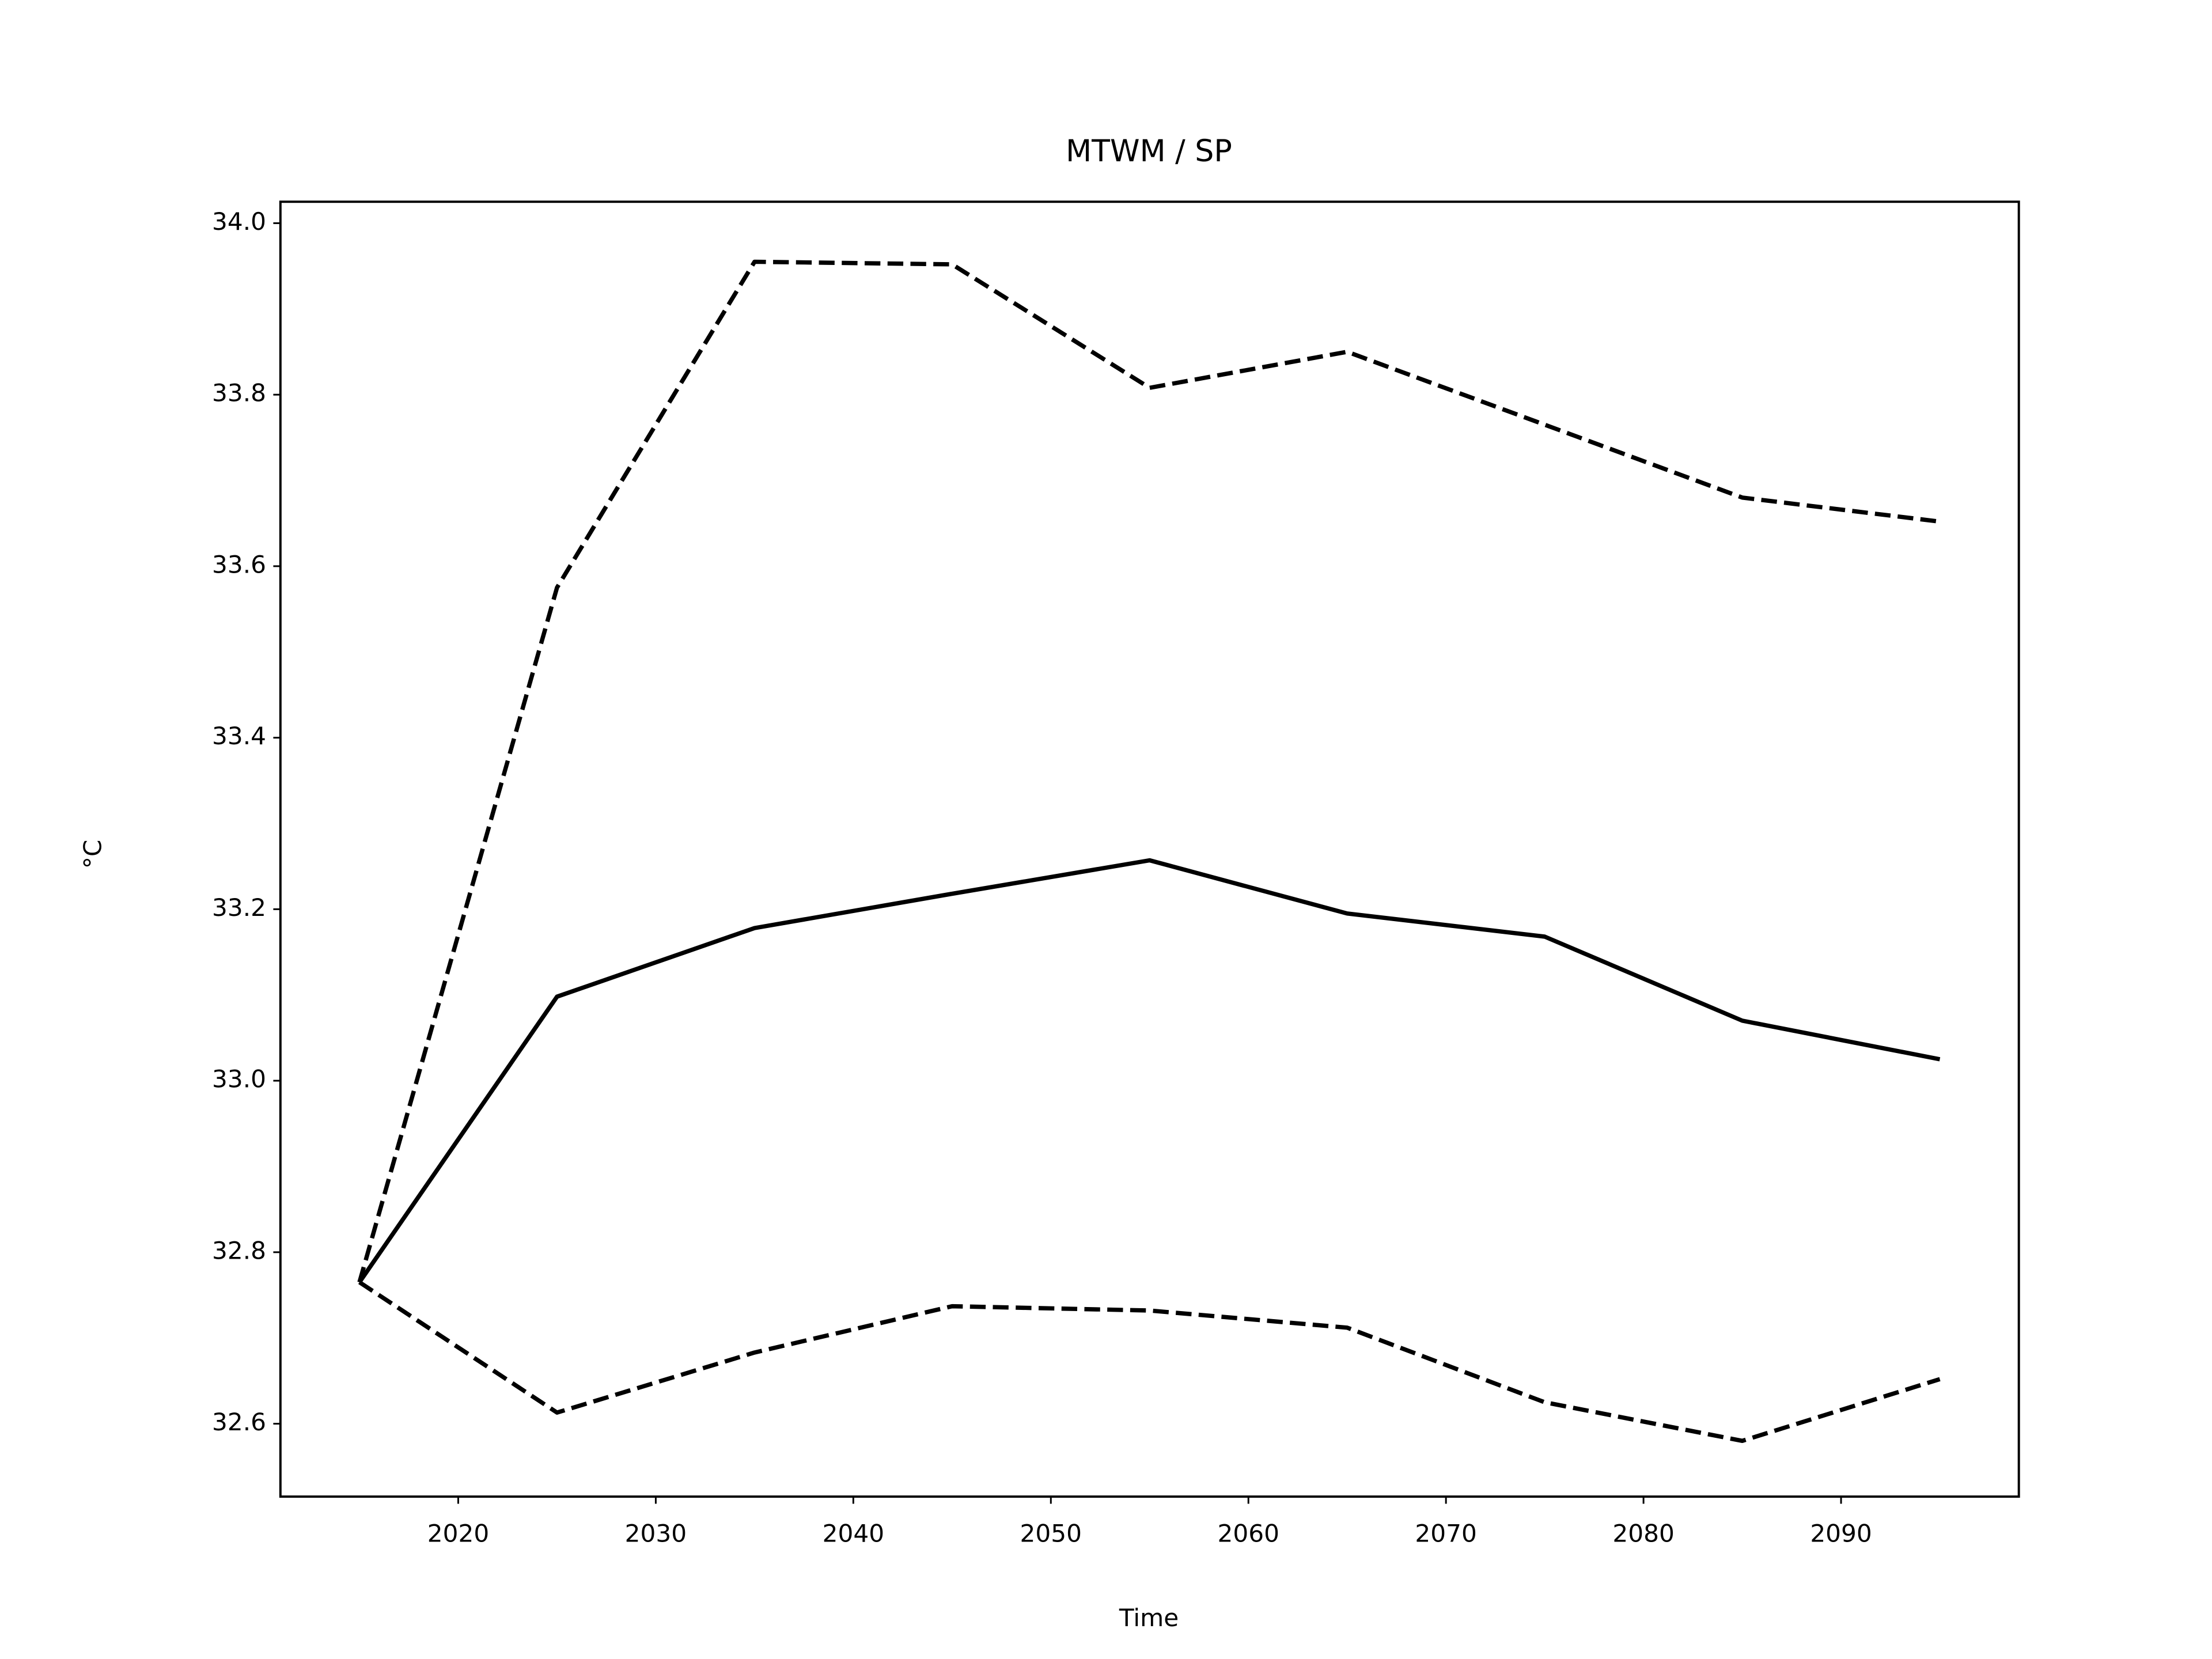 Image resolution: width=2212 pixels, height=1659 pixels. I want to click on y-tick-label: 33.0, so click(239, 1079).